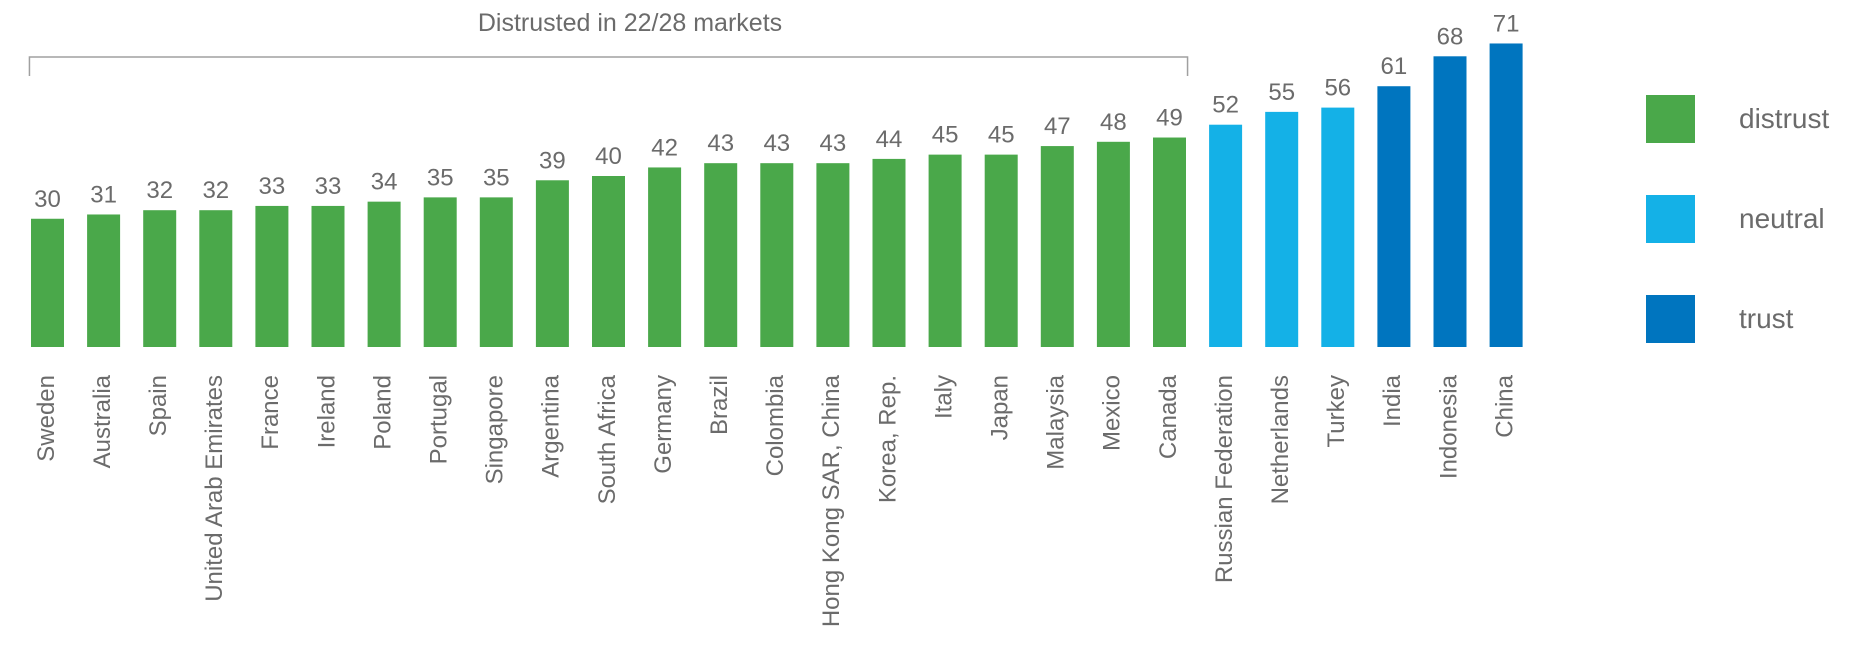  What do you see at coordinates (1169, 118) in the screenshot?
I see `data-label: 49` at bounding box center [1169, 118].